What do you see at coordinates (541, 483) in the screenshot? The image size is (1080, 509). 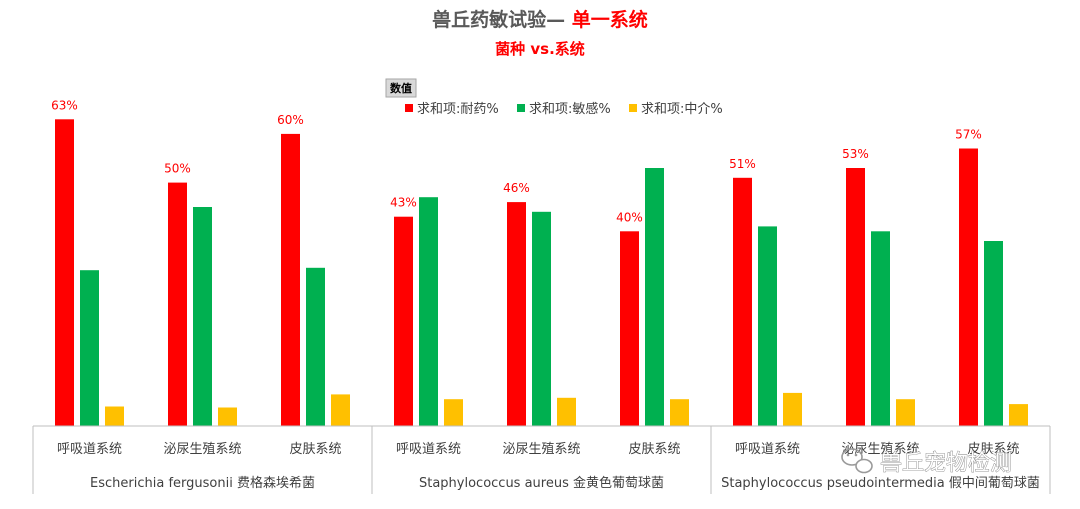 I see `x-group-label: Staphylococcus aureus 金黄色葡萄球菌` at bounding box center [541, 483].